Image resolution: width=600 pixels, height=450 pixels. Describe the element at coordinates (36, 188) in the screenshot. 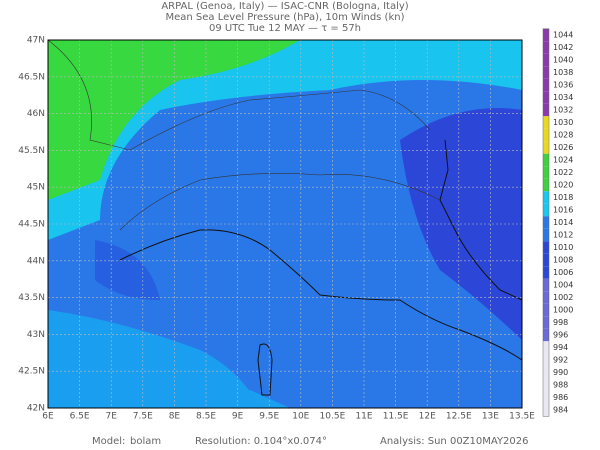

I see `lat-label: 45N` at that location.